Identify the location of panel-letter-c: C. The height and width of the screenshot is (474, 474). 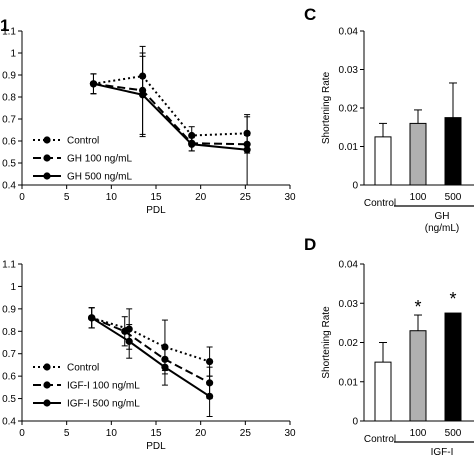
(310, 14).